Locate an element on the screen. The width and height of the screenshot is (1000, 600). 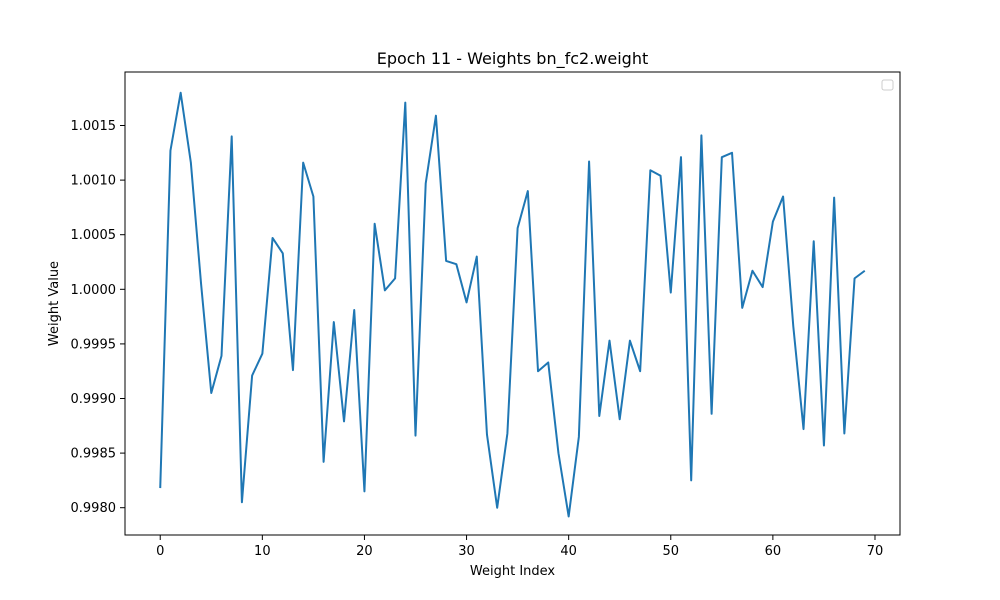
x-tick-label: 0 is located at coordinates (160, 551).